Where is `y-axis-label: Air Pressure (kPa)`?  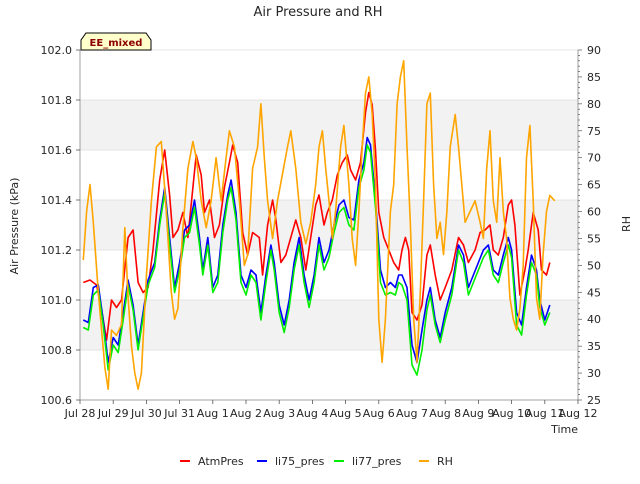
y-axis-label: Air Pressure (kPa) is located at coordinates (14, 226).